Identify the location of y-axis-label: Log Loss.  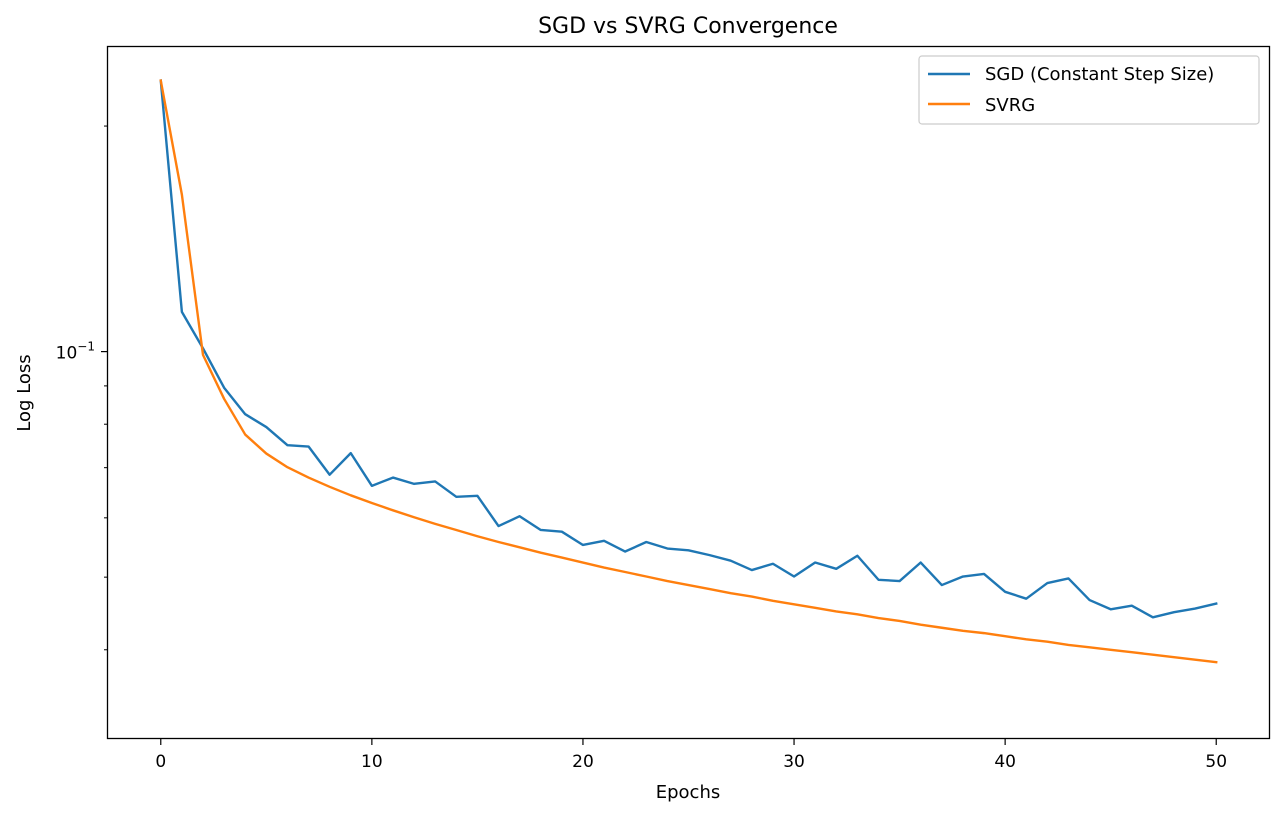
(24, 392).